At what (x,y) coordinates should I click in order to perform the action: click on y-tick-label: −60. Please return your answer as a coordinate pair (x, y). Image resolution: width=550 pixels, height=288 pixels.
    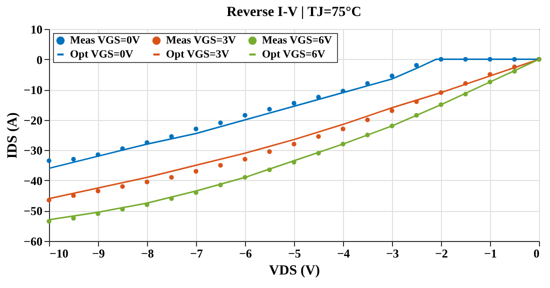
    Looking at the image, I should click on (33, 241).